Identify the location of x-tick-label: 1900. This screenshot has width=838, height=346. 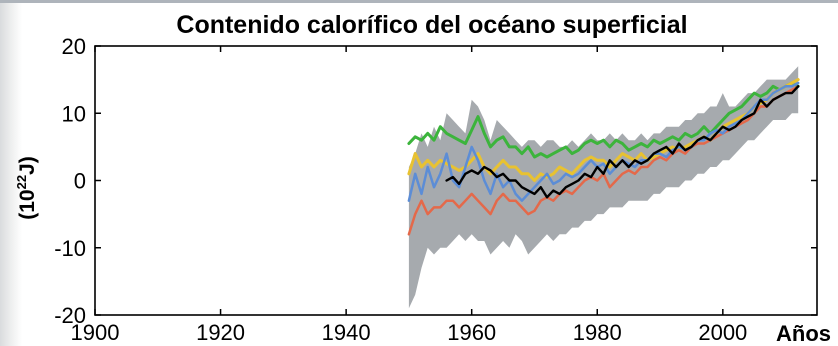
(95, 332).